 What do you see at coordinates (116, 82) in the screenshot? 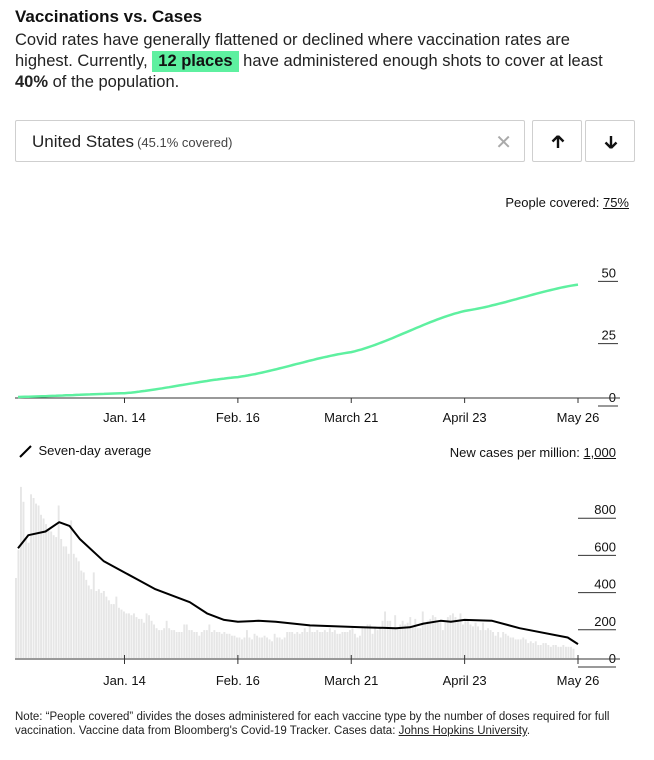
I see `subtitle-text-3: of the population.` at bounding box center [116, 82].